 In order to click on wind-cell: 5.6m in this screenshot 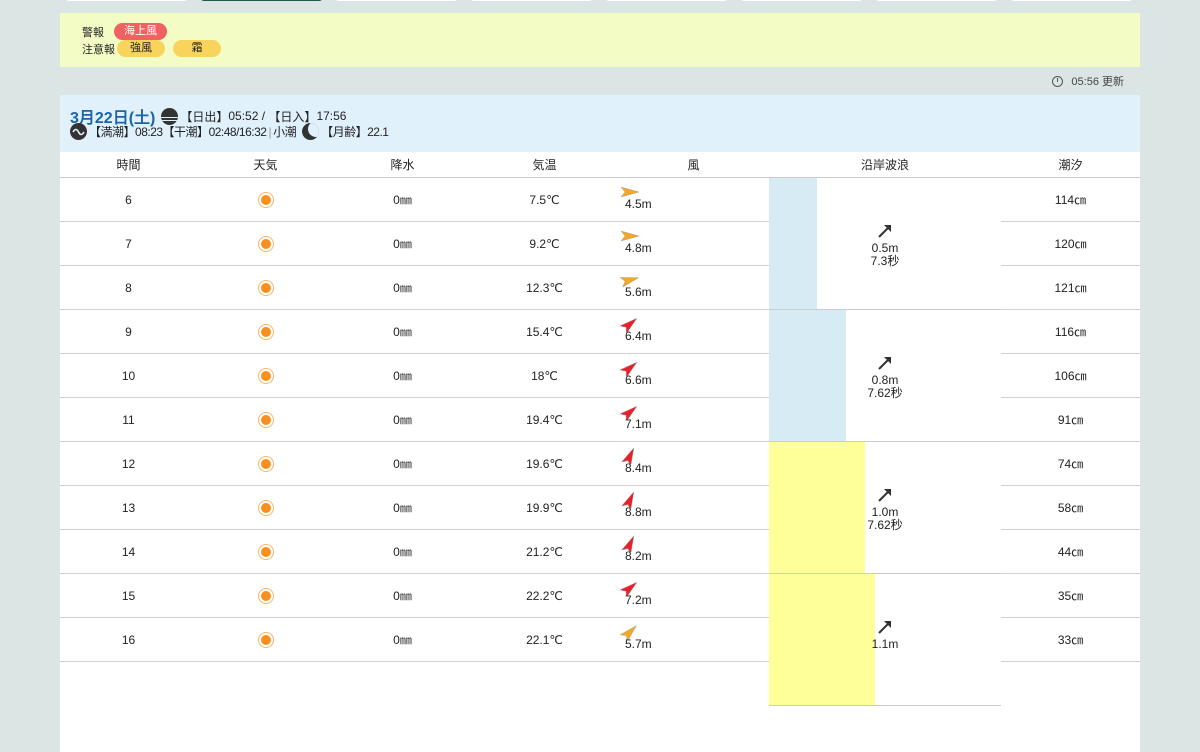, I will do `click(693, 288)`.